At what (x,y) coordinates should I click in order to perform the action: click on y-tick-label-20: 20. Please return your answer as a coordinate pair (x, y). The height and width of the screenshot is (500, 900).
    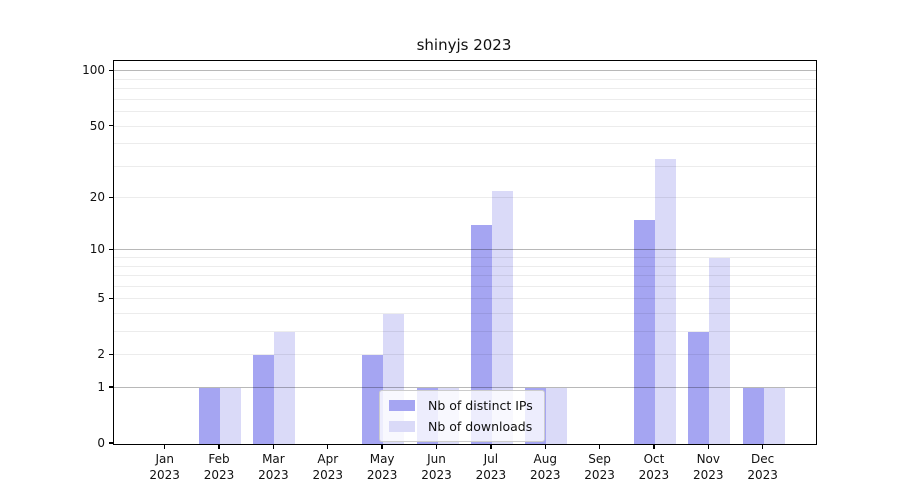
    Looking at the image, I should click on (97, 197).